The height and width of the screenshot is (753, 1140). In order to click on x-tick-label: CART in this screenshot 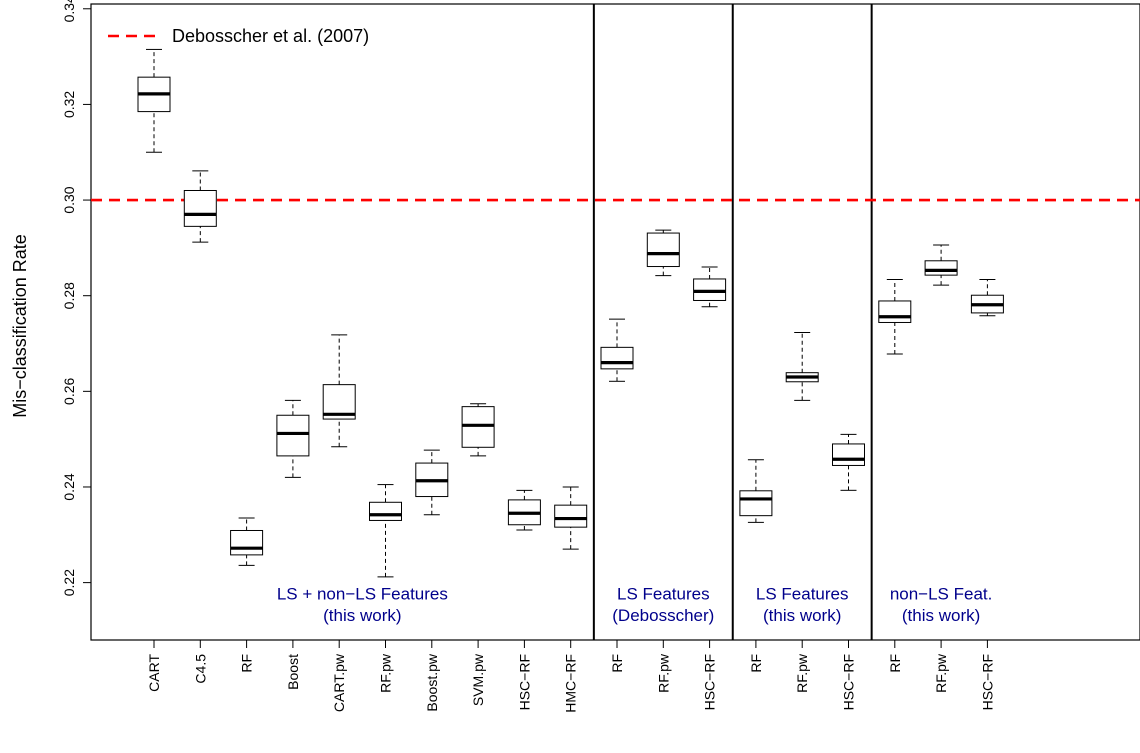, I will do `click(154, 673)`.